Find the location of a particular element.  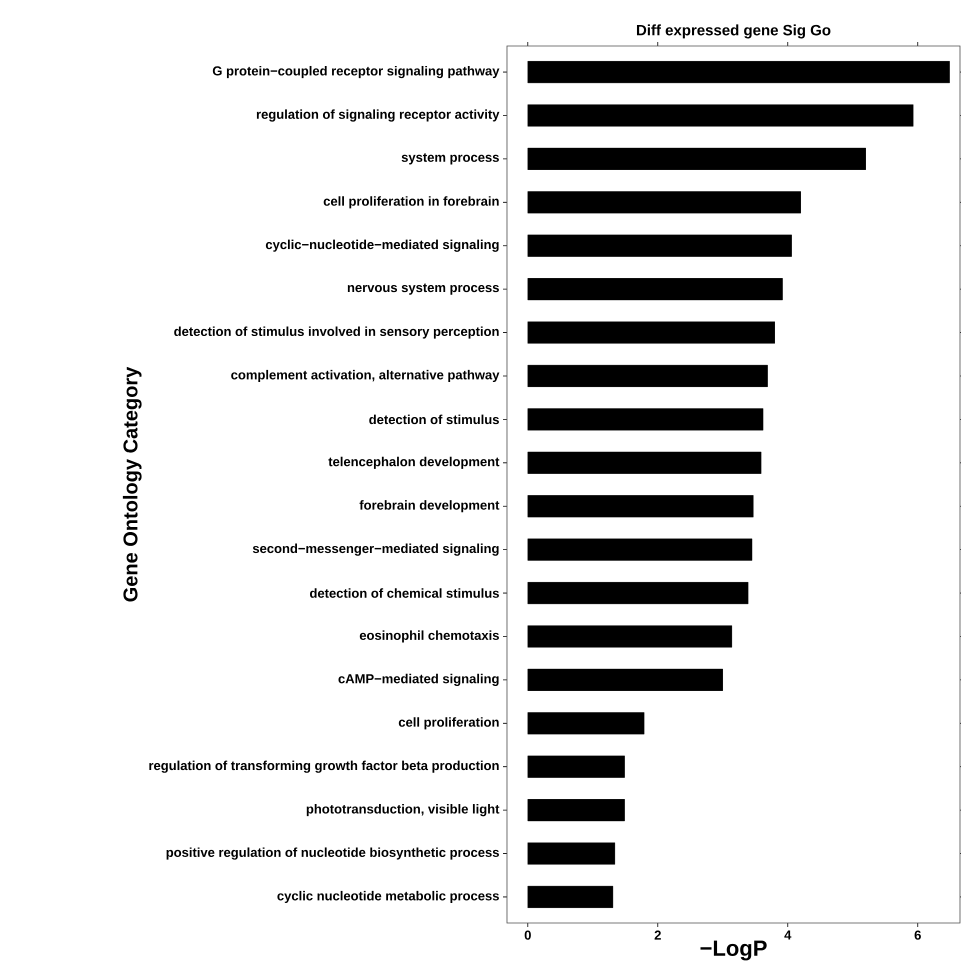

chart-title: Diff expressed gene Sig Go is located at coordinates (733, 31).